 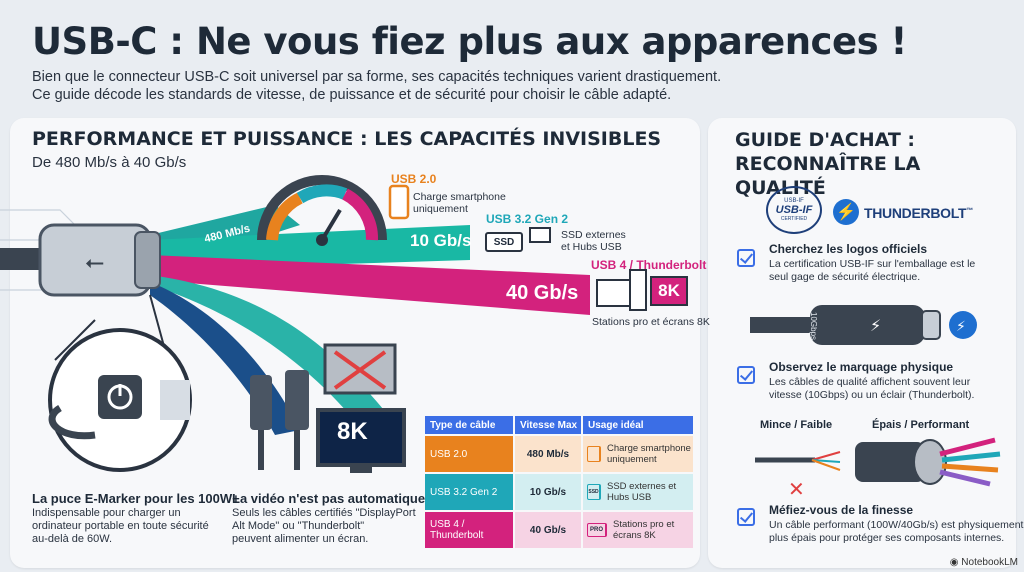 I want to click on usb2-desc: Charge smartphone uniquement, so click(x=459, y=203).